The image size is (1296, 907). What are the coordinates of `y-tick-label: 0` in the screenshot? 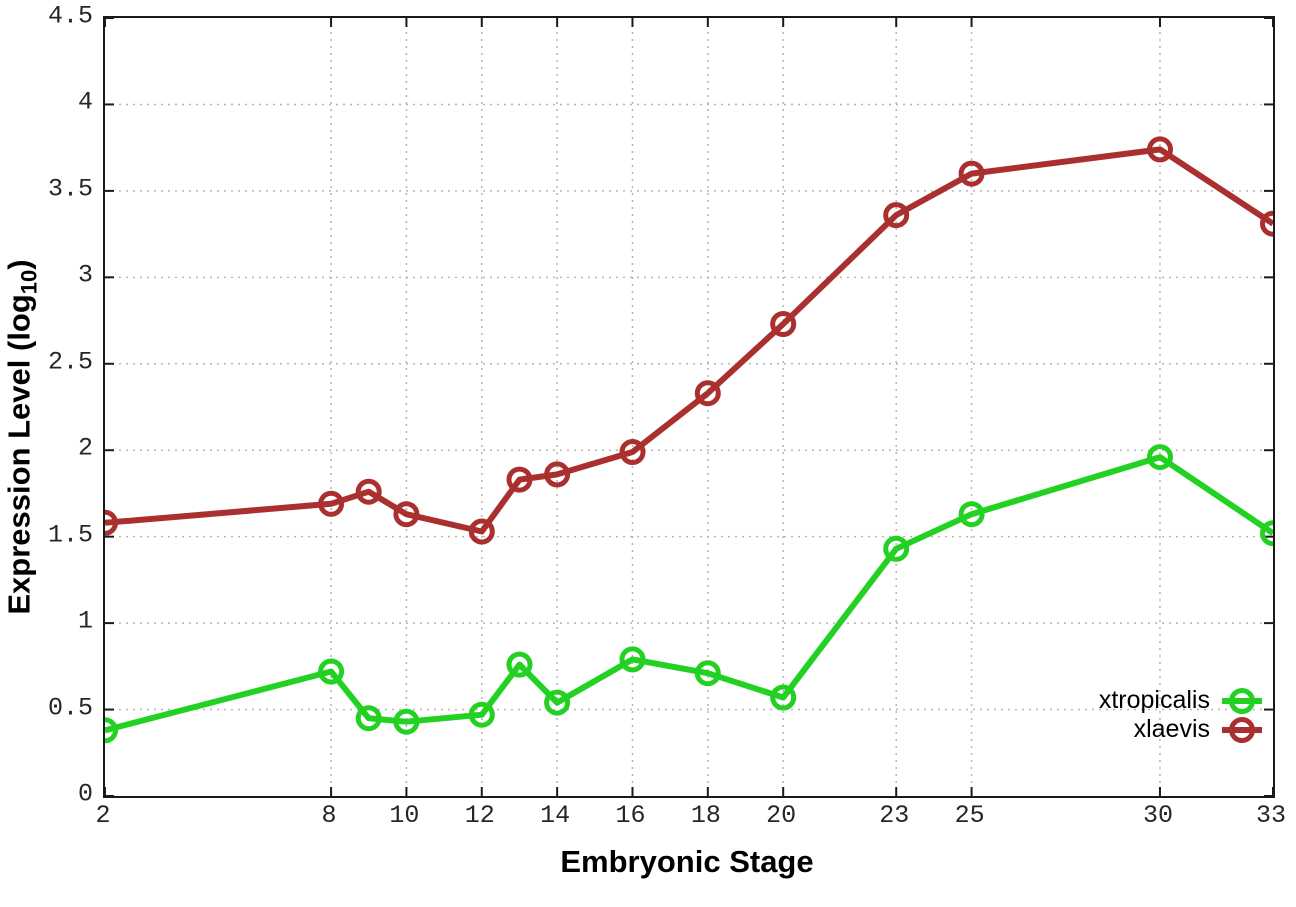 It's located at (85, 794).